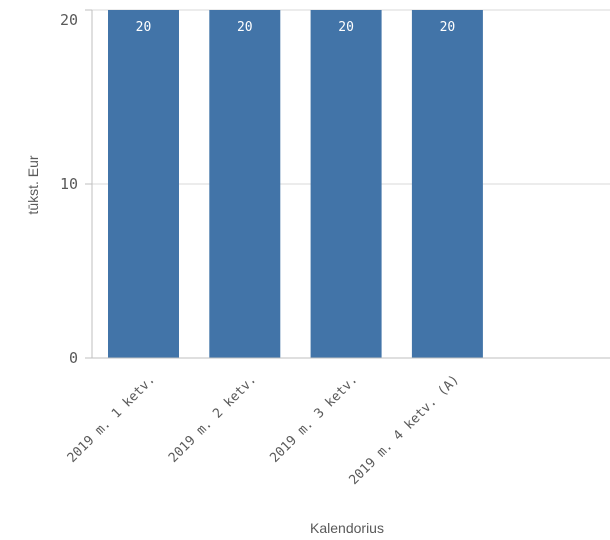 The height and width of the screenshot is (540, 610). I want to click on y-tick-label-20: 20, so click(69, 20).